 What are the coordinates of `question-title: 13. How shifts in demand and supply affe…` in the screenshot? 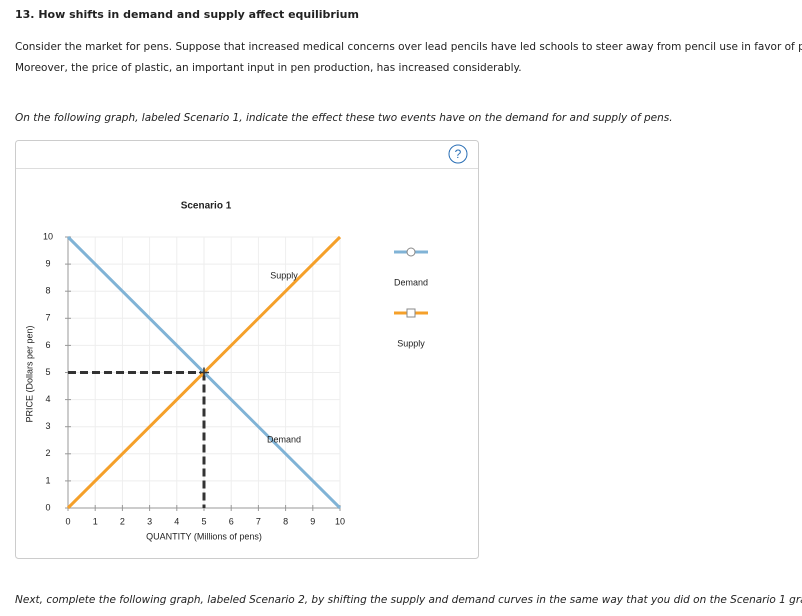 It's located at (187, 14).